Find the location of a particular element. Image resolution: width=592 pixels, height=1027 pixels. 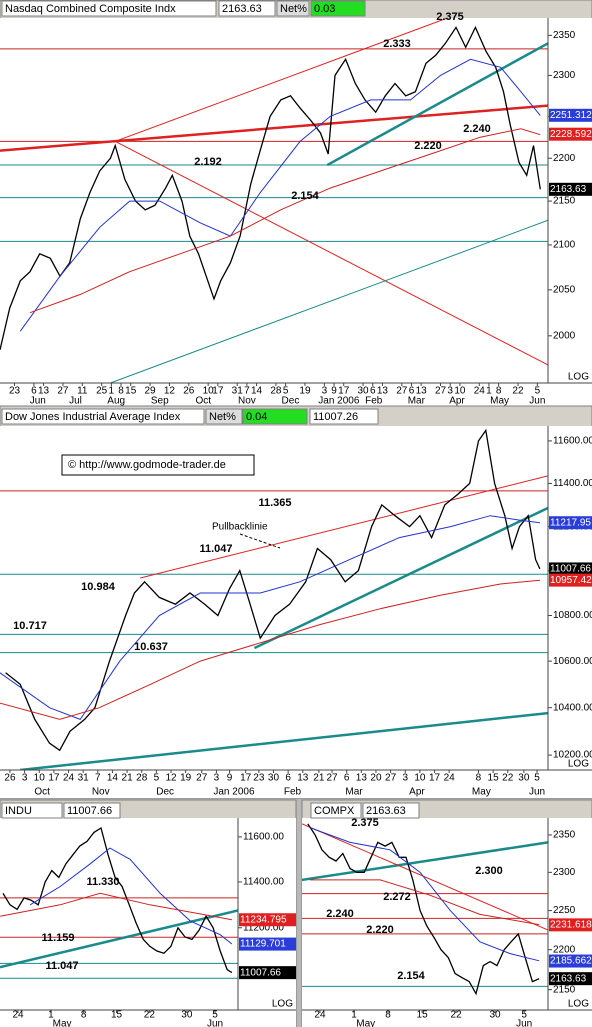

price-label: 2163.63 is located at coordinates (568, 978).